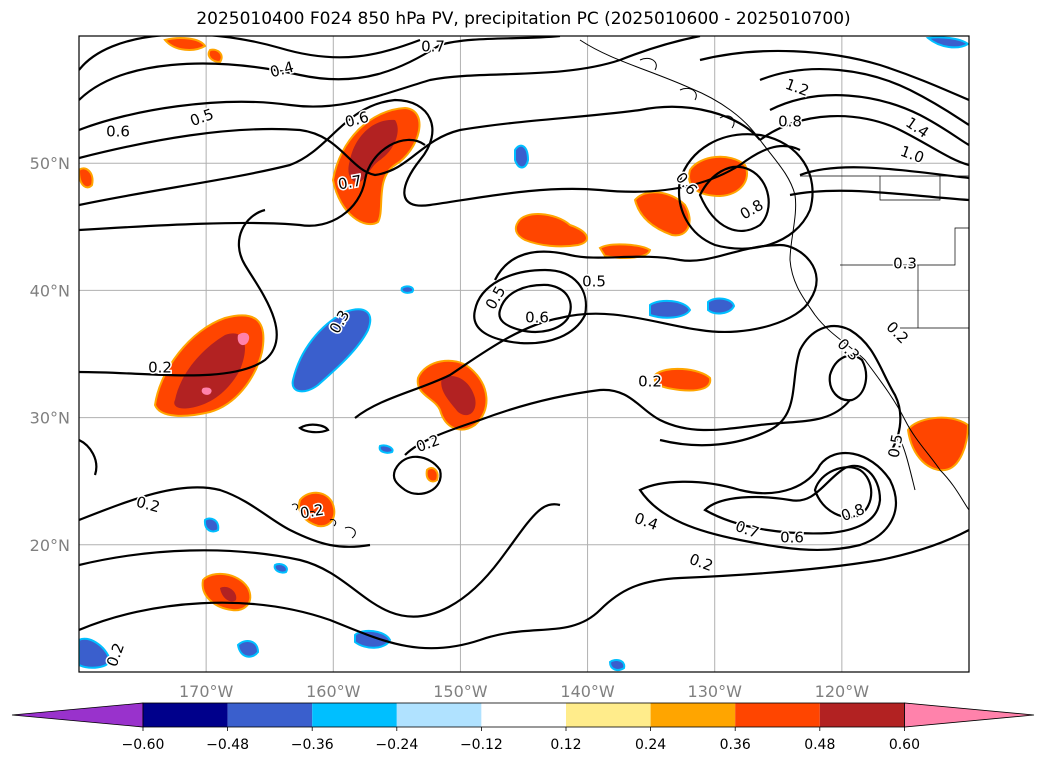  Describe the element at coordinates (50, 545) in the screenshot. I see `lat-tick-label: 20°N` at that location.